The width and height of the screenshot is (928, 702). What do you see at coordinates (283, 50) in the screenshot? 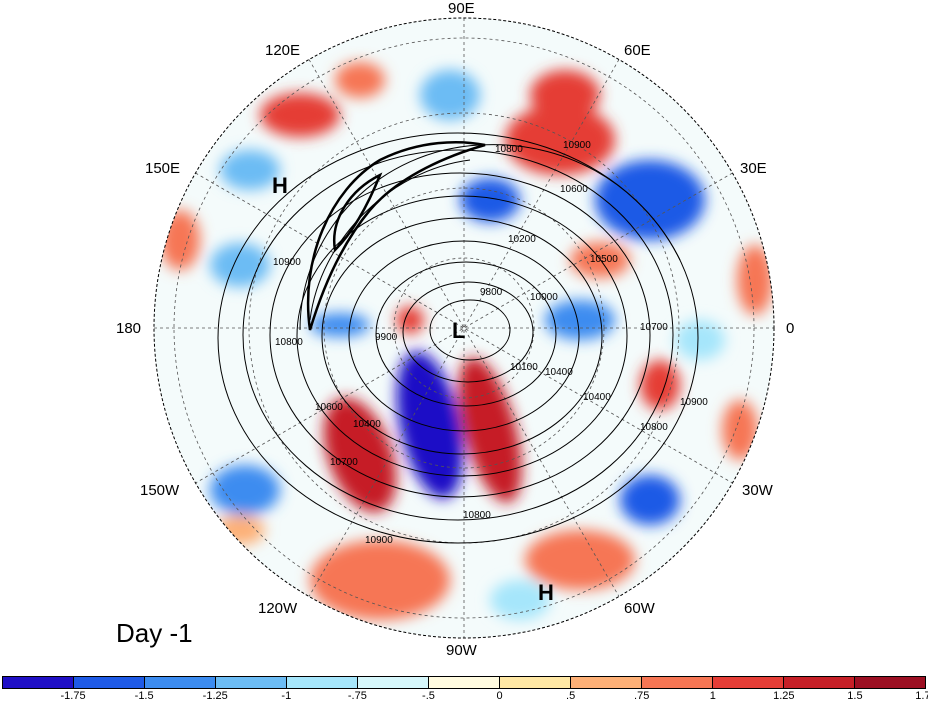
I see `lon-label-120e: 120E` at bounding box center [283, 50].